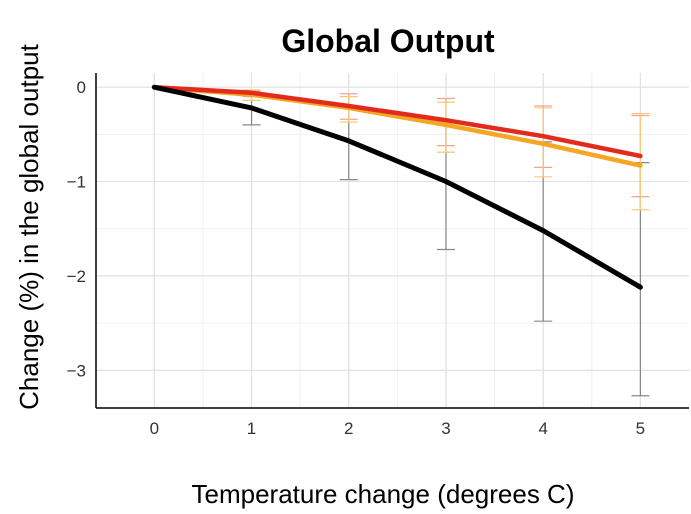 The width and height of the screenshot is (691, 514). Describe the element at coordinates (251, 428) in the screenshot. I see `x-tick-label: 1` at that location.